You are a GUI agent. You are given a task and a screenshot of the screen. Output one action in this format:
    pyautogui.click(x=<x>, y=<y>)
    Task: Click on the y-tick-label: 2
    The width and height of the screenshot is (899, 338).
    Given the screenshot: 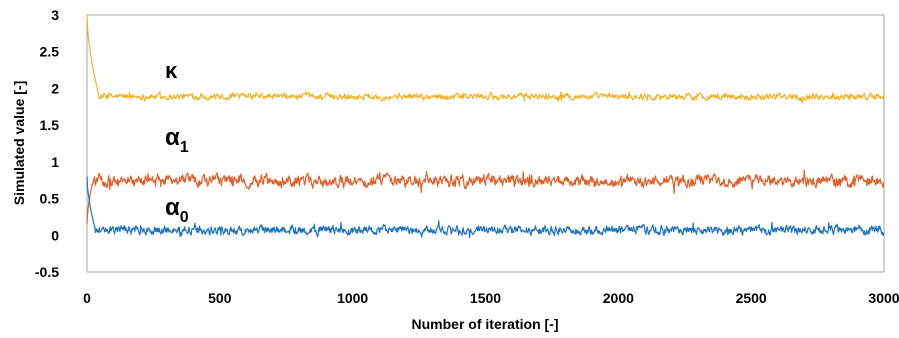 What is the action you would take?
    pyautogui.click(x=55, y=88)
    